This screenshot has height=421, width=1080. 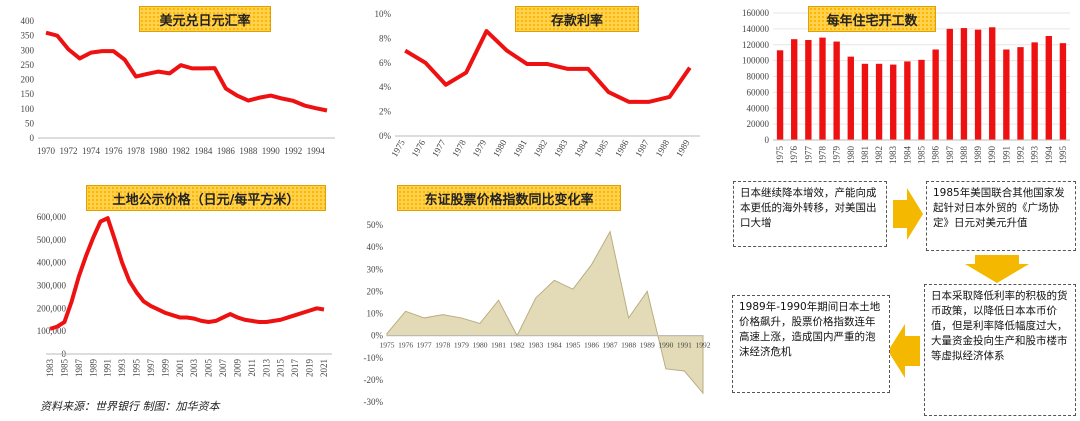 I want to click on y-tick-label: 160000, so click(x=756, y=13).